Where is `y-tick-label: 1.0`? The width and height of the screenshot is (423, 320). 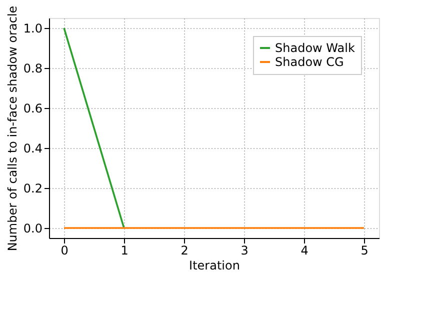 y-tick-label: 1.0 is located at coordinates (32, 29).